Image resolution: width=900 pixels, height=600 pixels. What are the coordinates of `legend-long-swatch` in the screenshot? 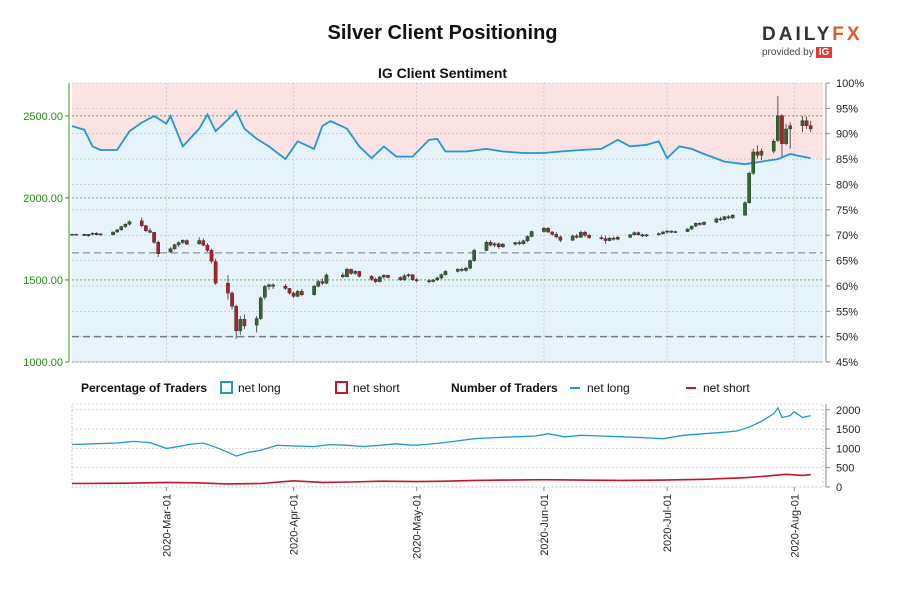 It's located at (226, 387).